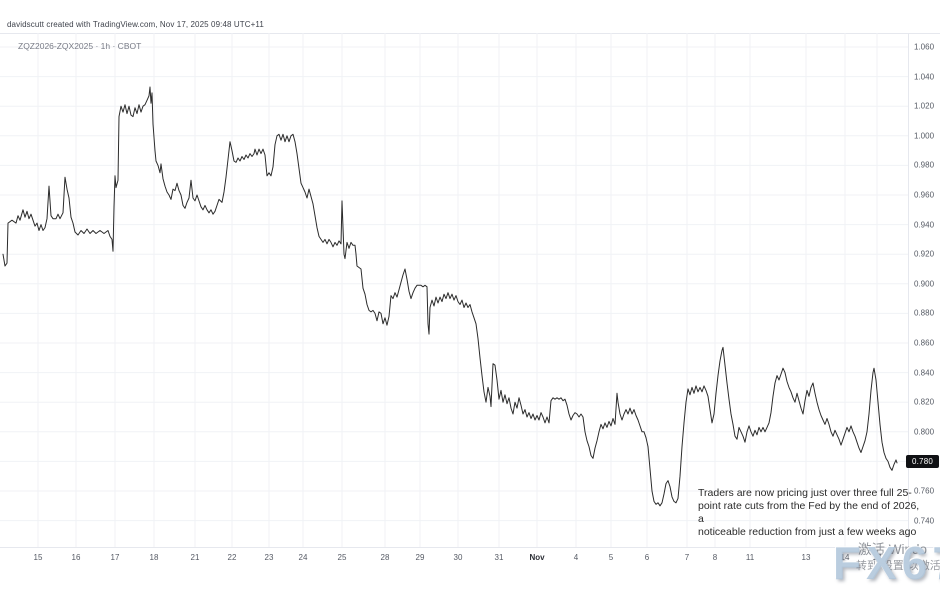 Image resolution: width=940 pixels, height=600 pixels. Describe the element at coordinates (611, 557) in the screenshot. I see `time-axis-label: 5` at that location.